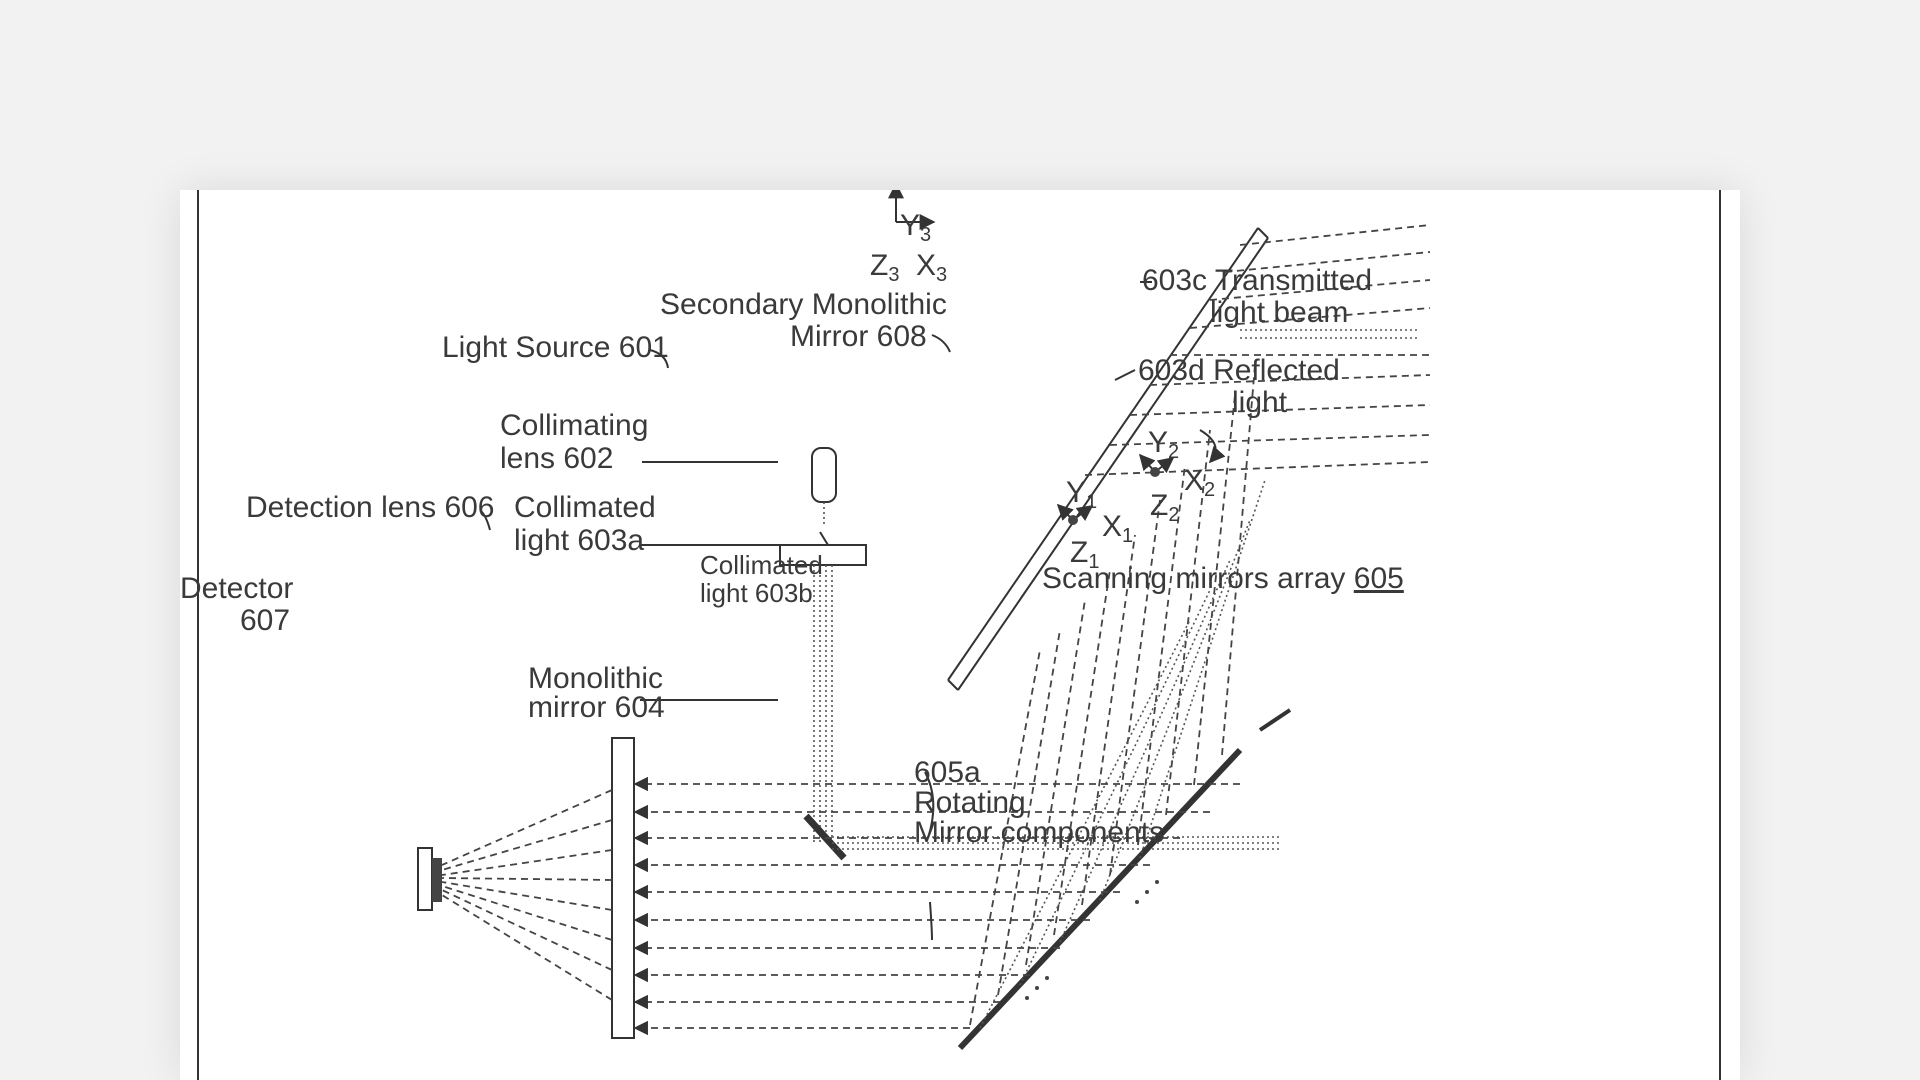  Describe the element at coordinates (595, 678) in the screenshot. I see `label-monolithic-1: Monolithic` at that location.